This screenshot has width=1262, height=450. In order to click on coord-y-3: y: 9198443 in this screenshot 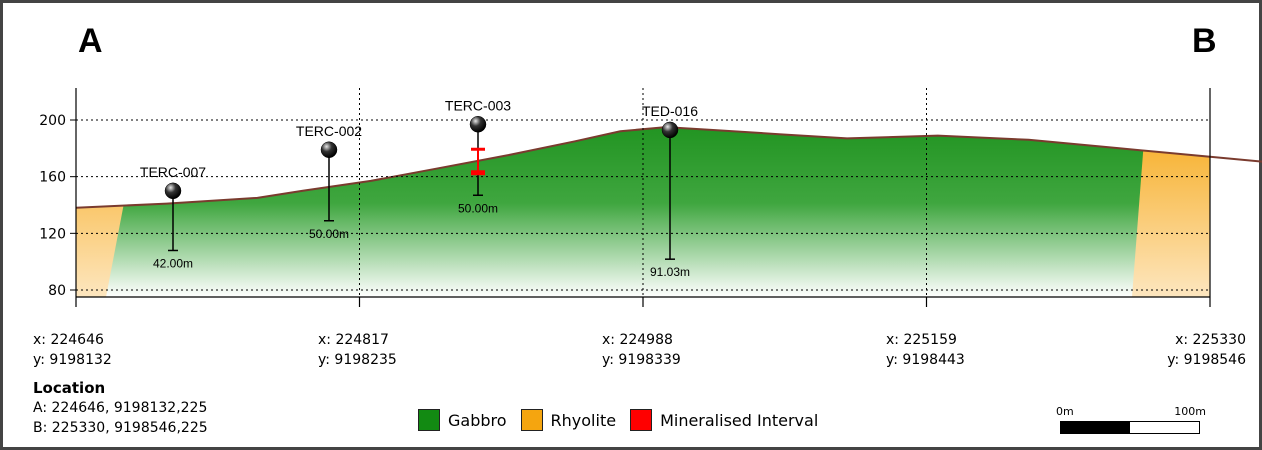, I will do `click(925, 360)`.